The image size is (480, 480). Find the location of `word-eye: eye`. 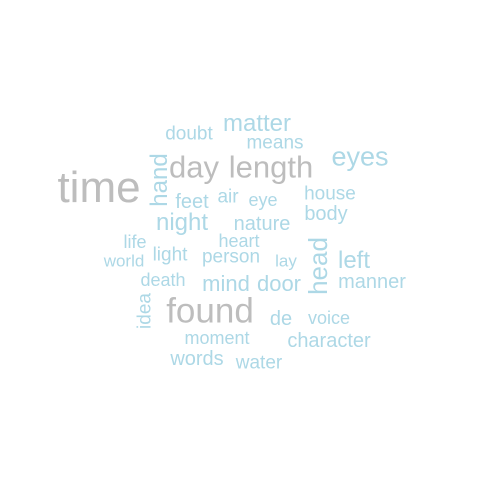

word-eye: eye is located at coordinates (263, 200).